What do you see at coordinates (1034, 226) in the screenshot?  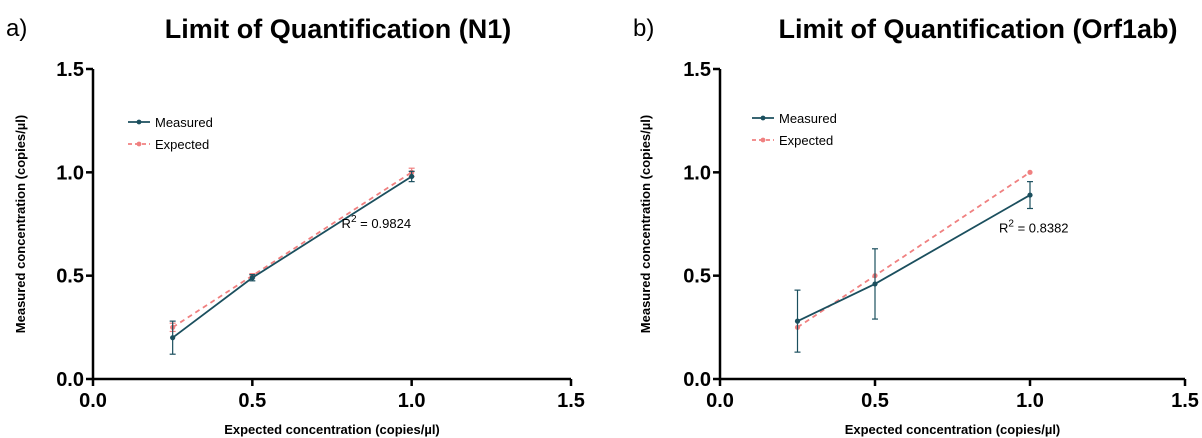 I see `r-squared-annotation: R2 = 0.8382` at bounding box center [1034, 226].